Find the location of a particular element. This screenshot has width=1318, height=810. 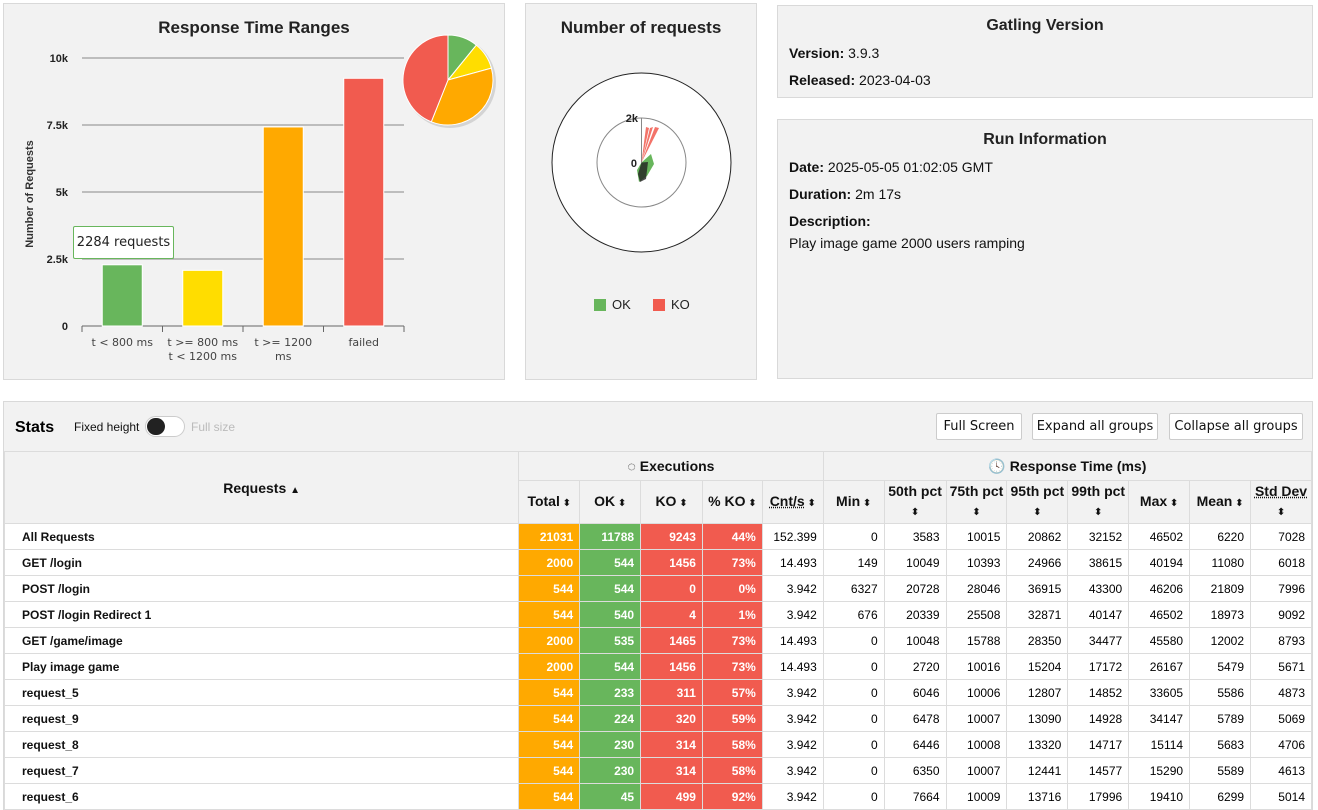

col-header-min: Min ⬍ is located at coordinates (853, 502).